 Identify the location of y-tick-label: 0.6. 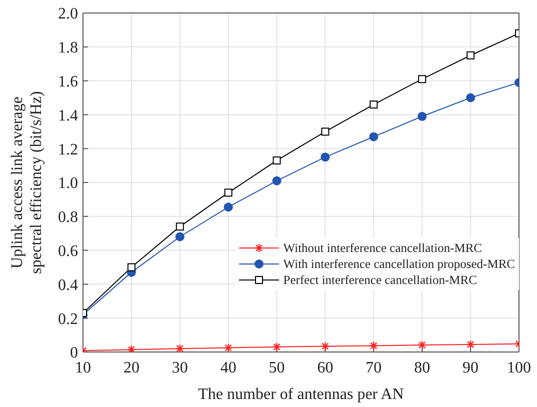
(68, 251).